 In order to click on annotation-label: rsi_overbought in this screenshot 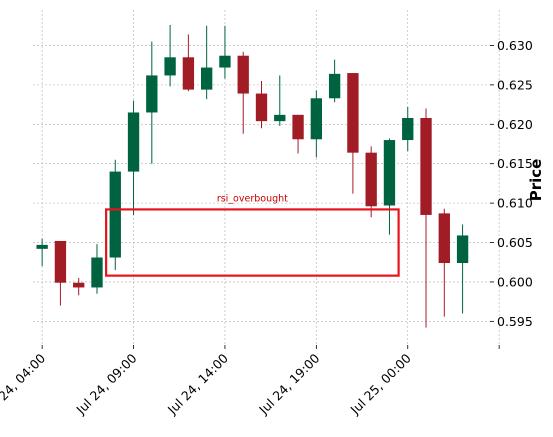, I will do `click(252, 198)`.